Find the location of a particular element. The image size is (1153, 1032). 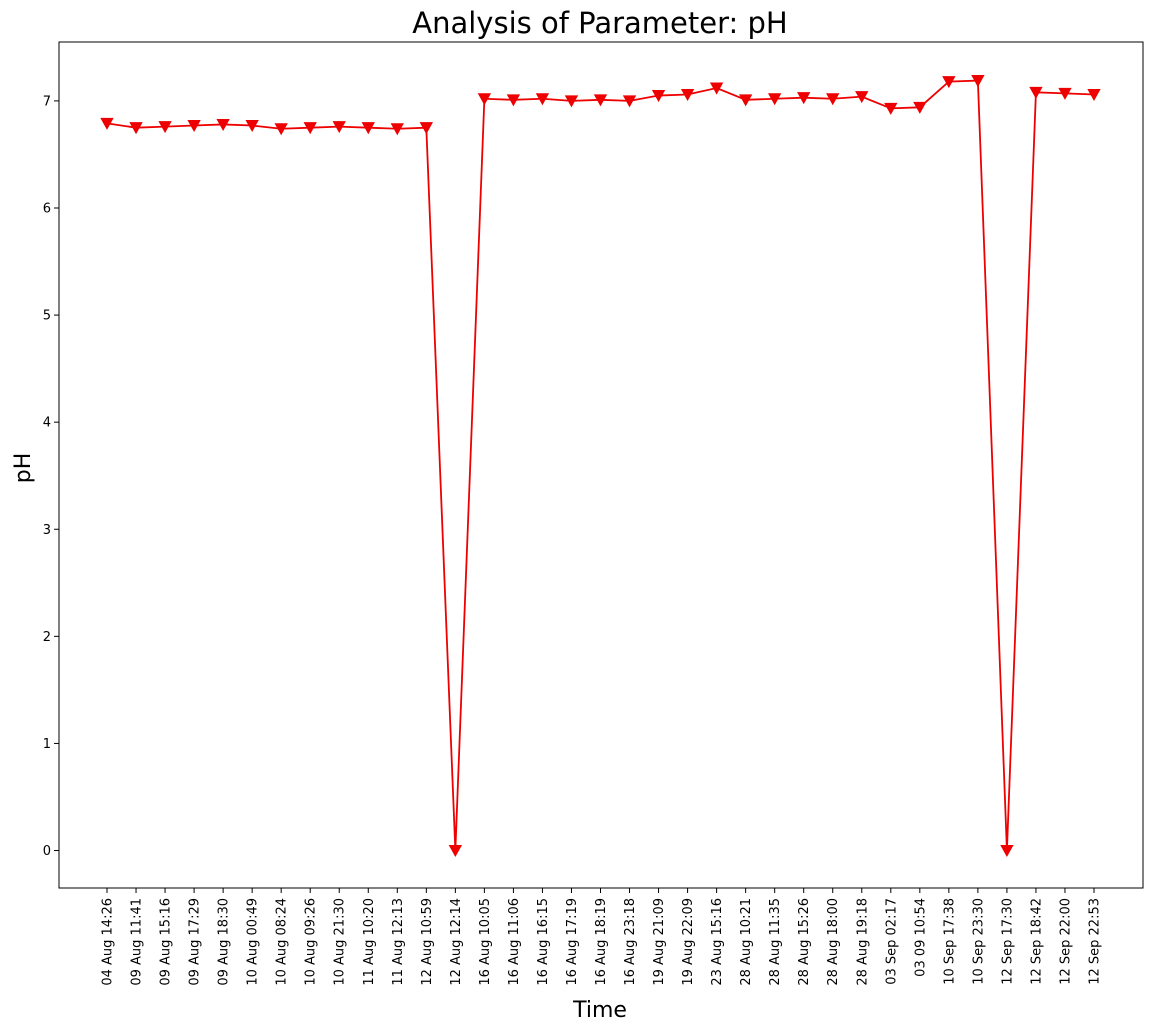

y-axis-label: pH is located at coordinates (23, 468).